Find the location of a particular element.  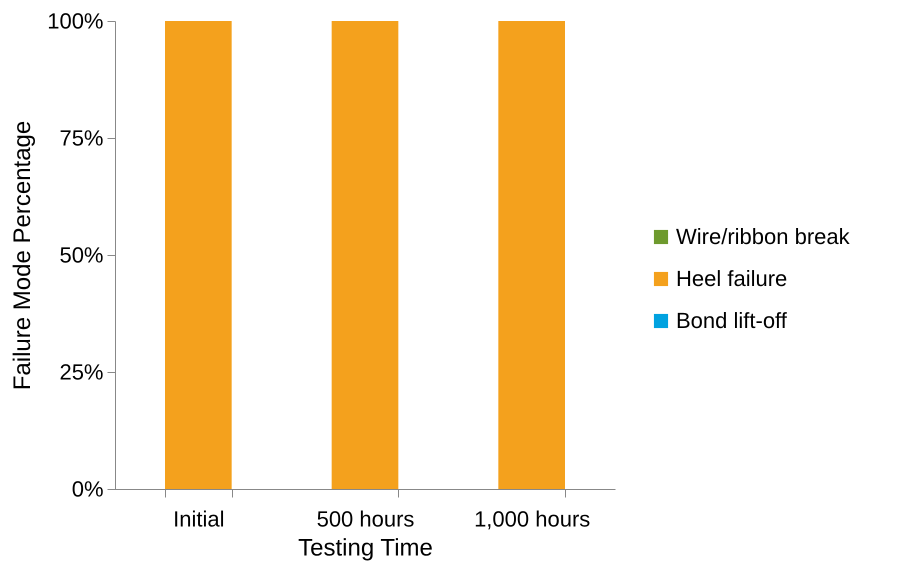

y-tick-label: 50% is located at coordinates (81, 255).